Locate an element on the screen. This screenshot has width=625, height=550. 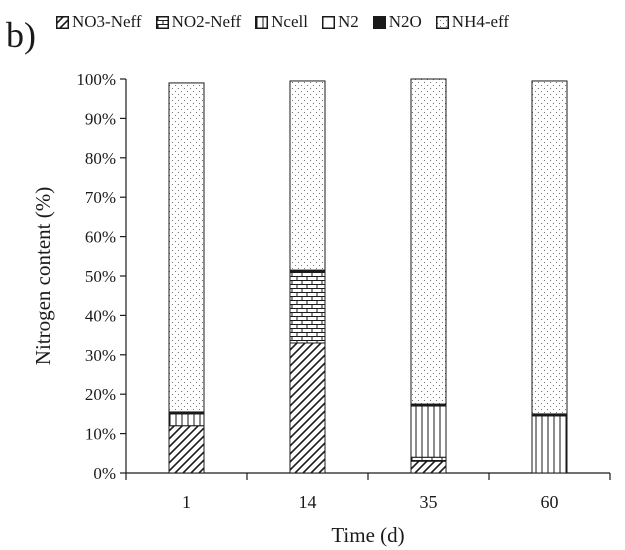
legend-item-n2: N2 is located at coordinates (340, 22).